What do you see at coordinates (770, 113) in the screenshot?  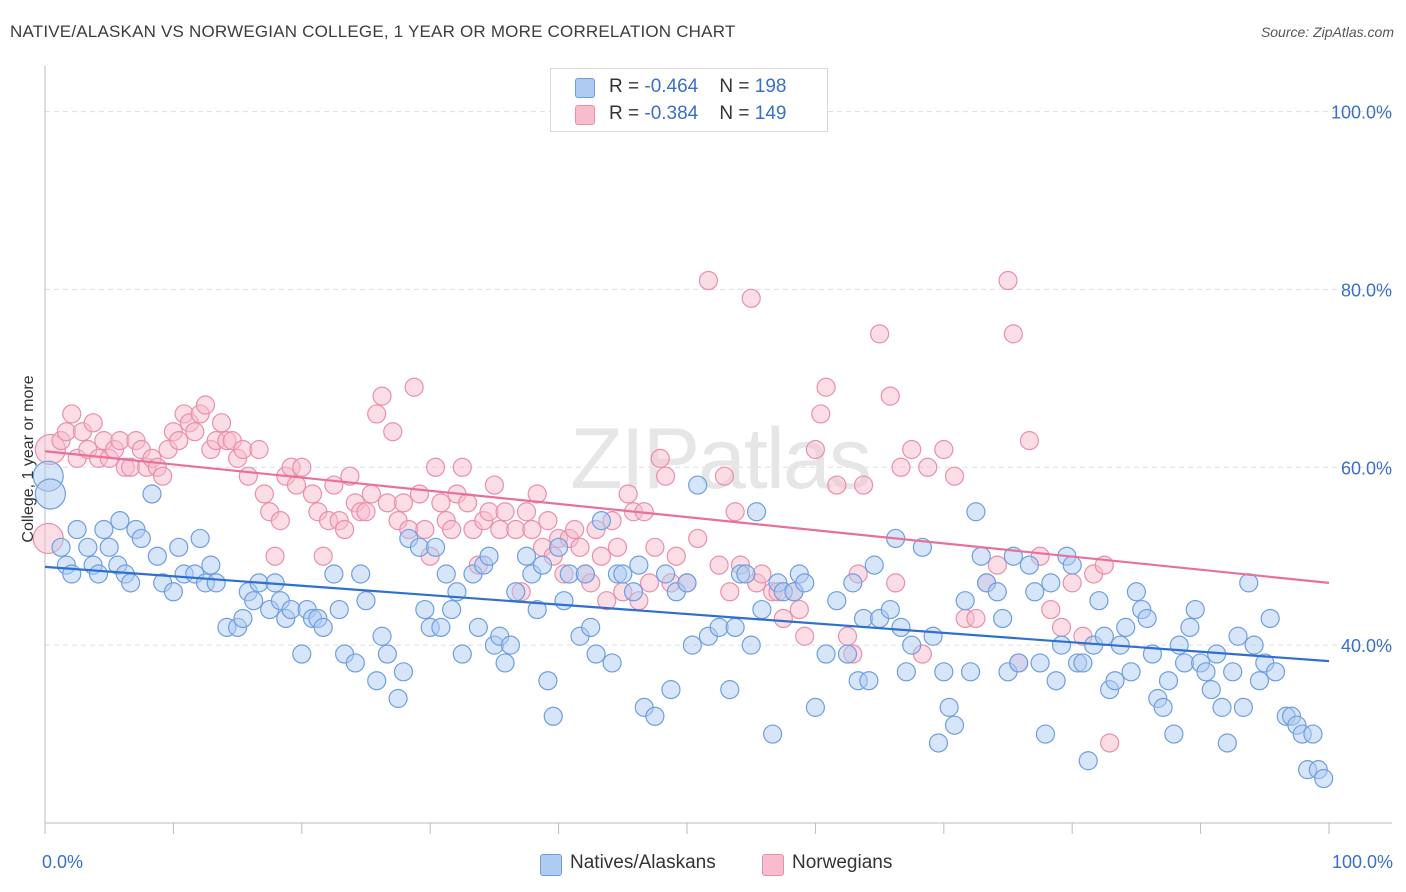 I see `legend-n-value: 149` at bounding box center [770, 113].